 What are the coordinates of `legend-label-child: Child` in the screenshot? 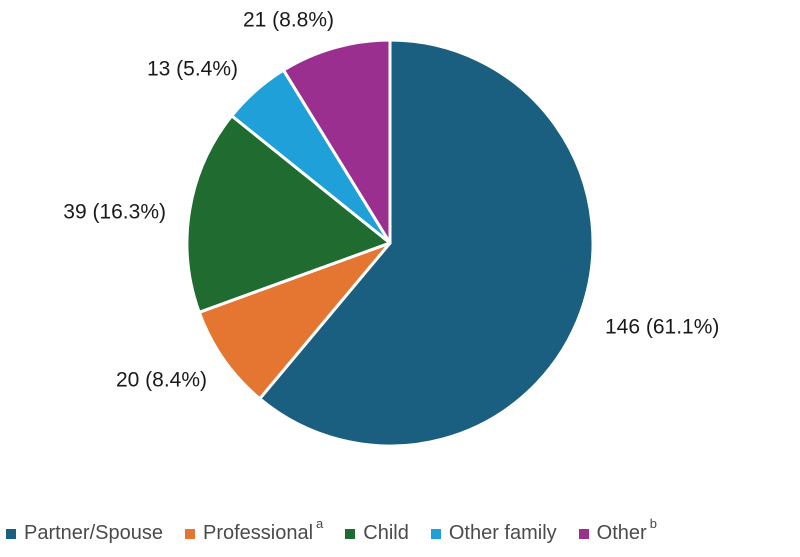 It's located at (386, 533).